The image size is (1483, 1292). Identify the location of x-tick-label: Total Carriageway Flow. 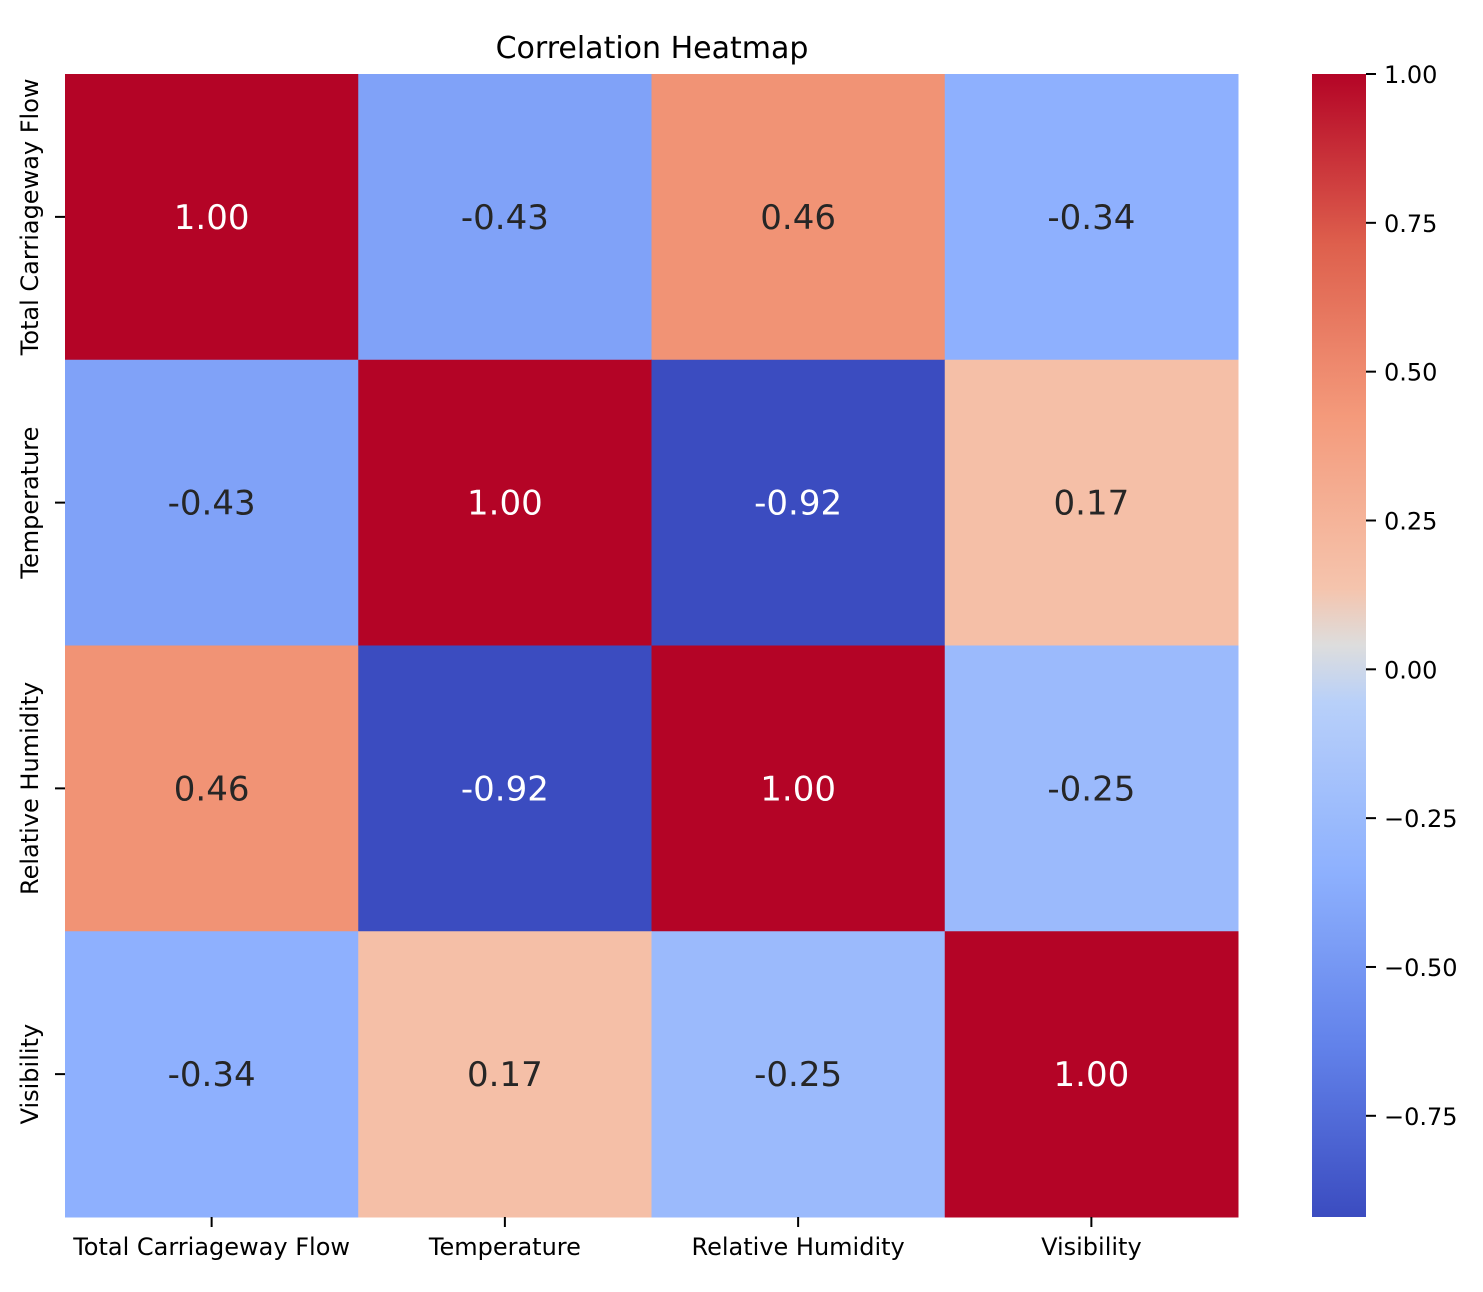
(211, 1247).